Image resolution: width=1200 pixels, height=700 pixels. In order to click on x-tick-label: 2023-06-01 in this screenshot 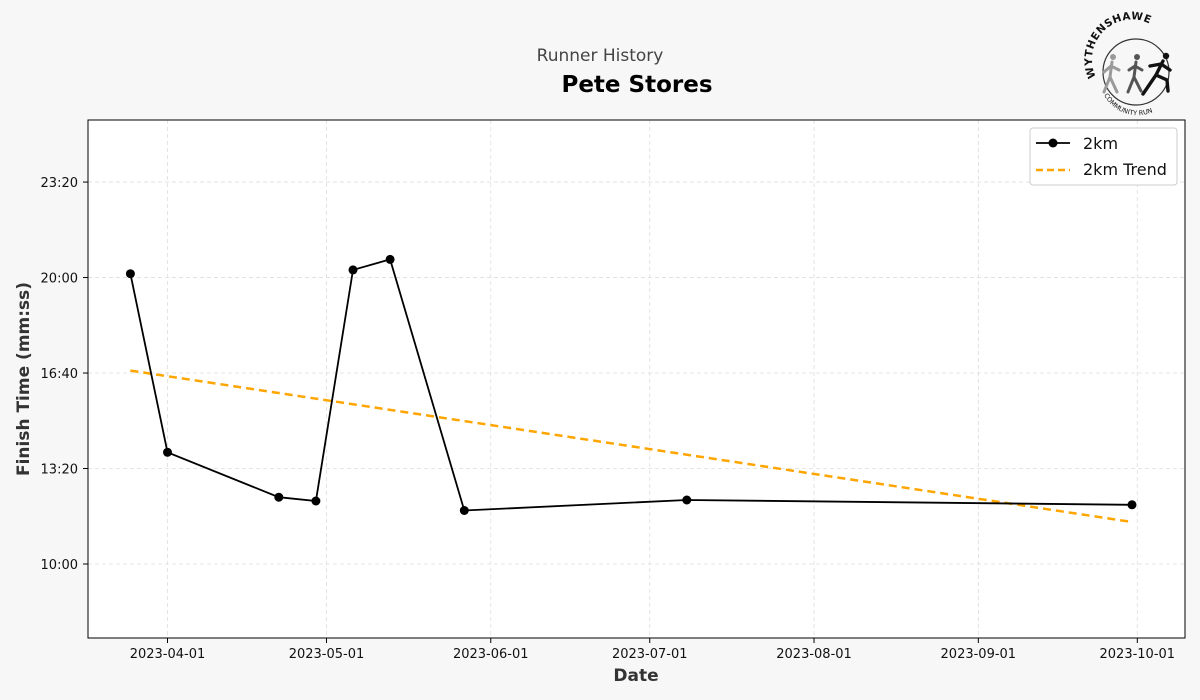, I will do `click(491, 654)`.